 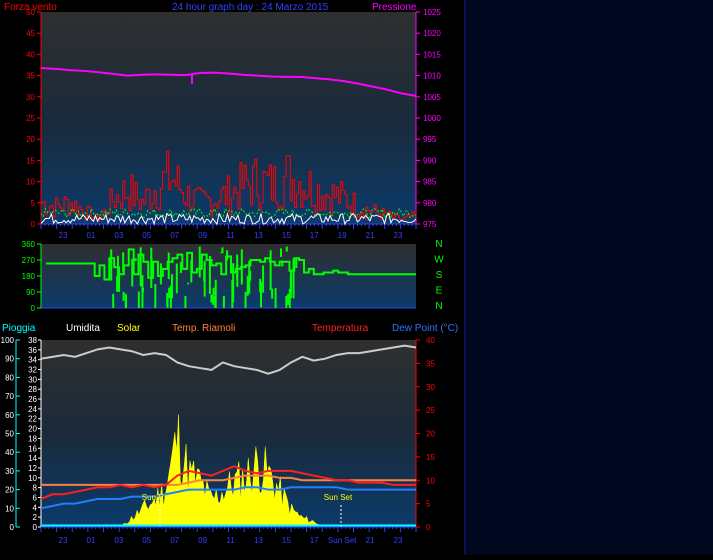 I want to click on dir-tick-label: 0, so click(x=33, y=308).